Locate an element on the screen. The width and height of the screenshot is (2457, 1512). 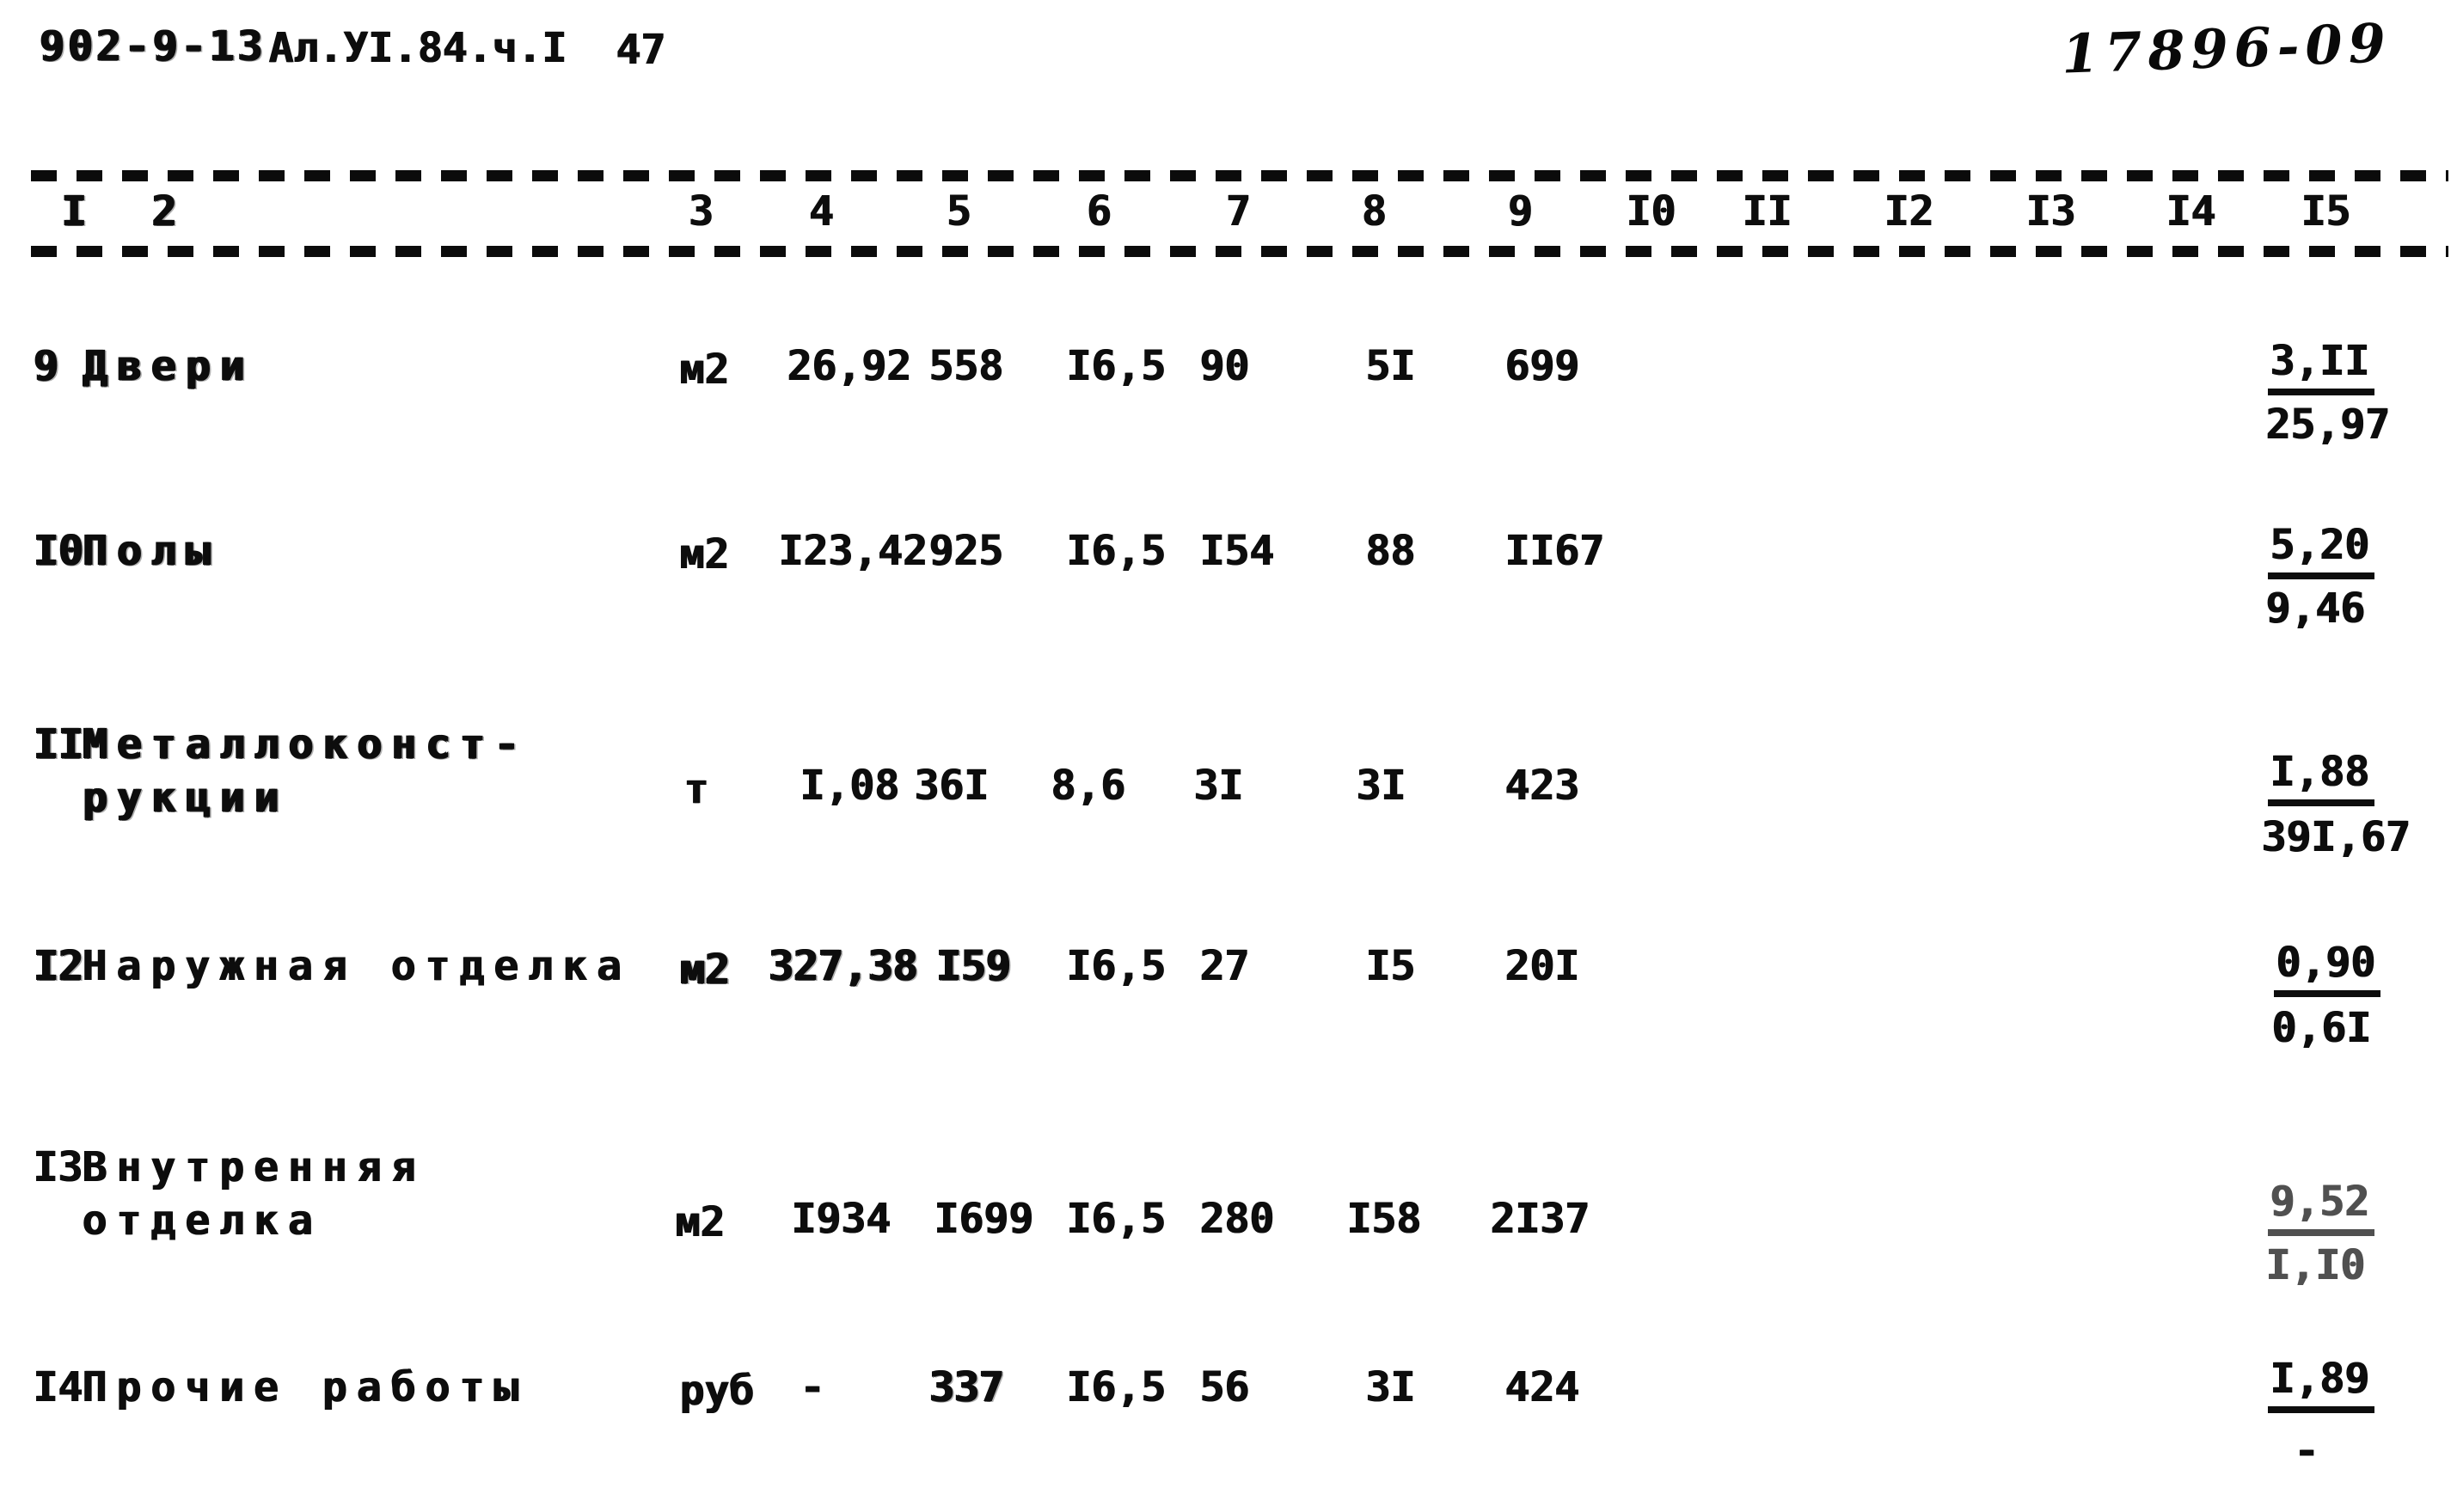
work-name: Наружная отделка is located at coordinates (356, 966).